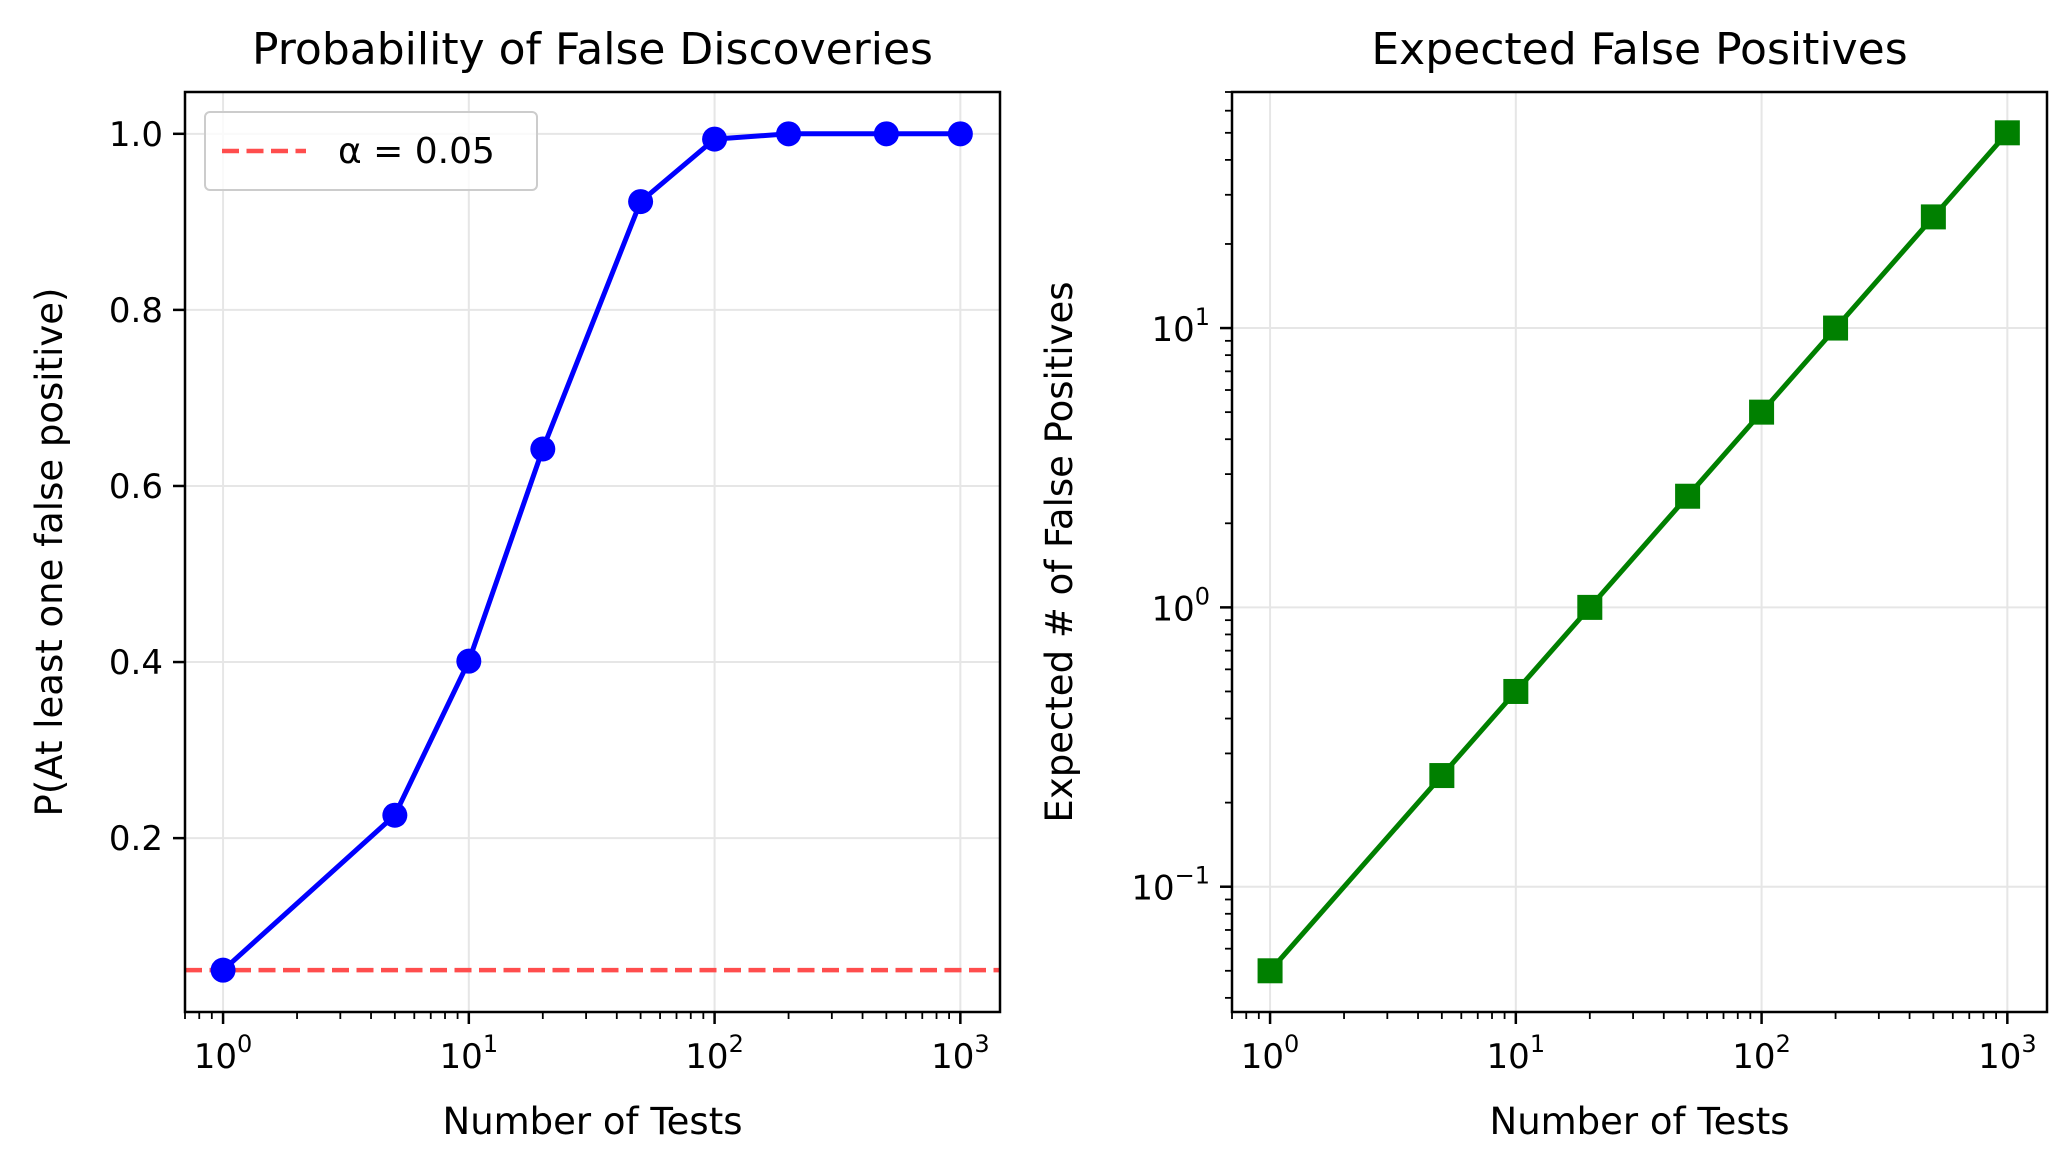  What do you see at coordinates (416, 151) in the screenshot?
I see `legend-label: α = 0.05` at bounding box center [416, 151].